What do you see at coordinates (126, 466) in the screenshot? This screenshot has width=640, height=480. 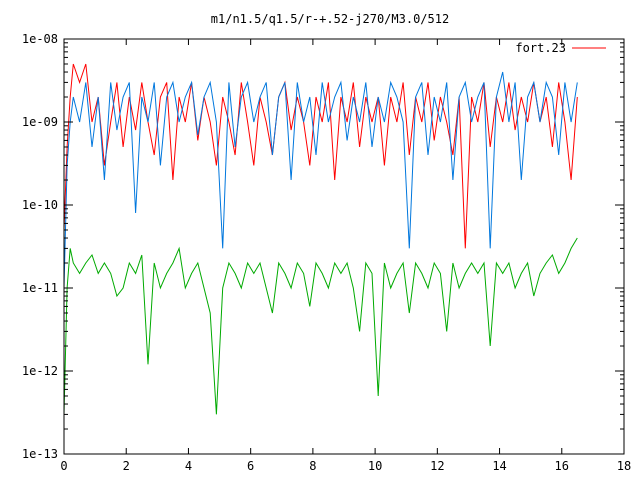 I see `x-tick-label: 2` at bounding box center [126, 466].